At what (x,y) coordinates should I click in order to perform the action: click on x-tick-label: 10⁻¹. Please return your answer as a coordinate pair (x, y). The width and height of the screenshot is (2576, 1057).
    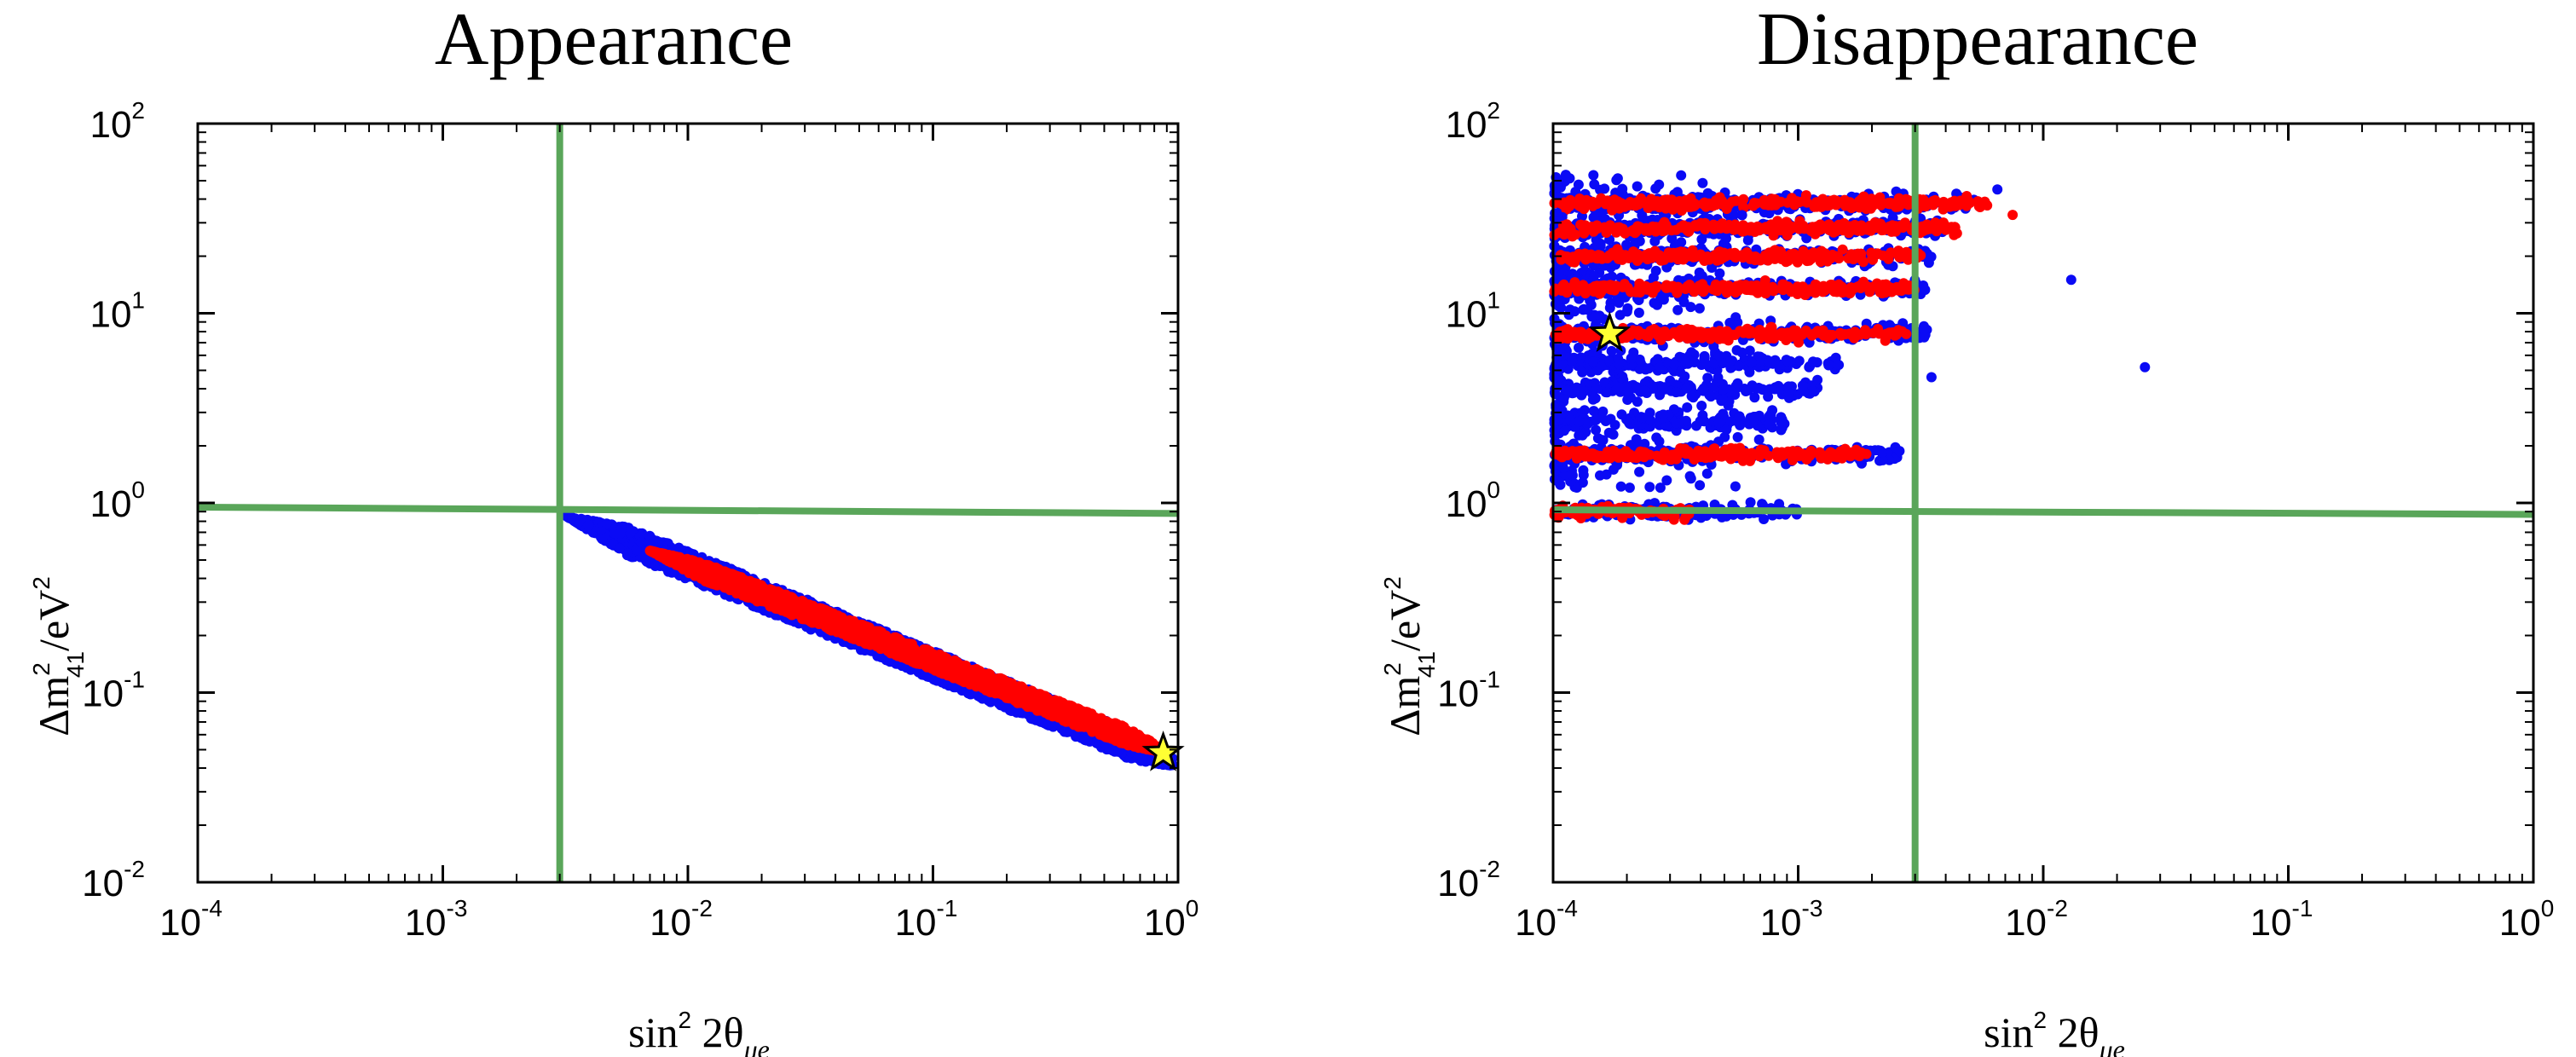
    Looking at the image, I should click on (926, 919).